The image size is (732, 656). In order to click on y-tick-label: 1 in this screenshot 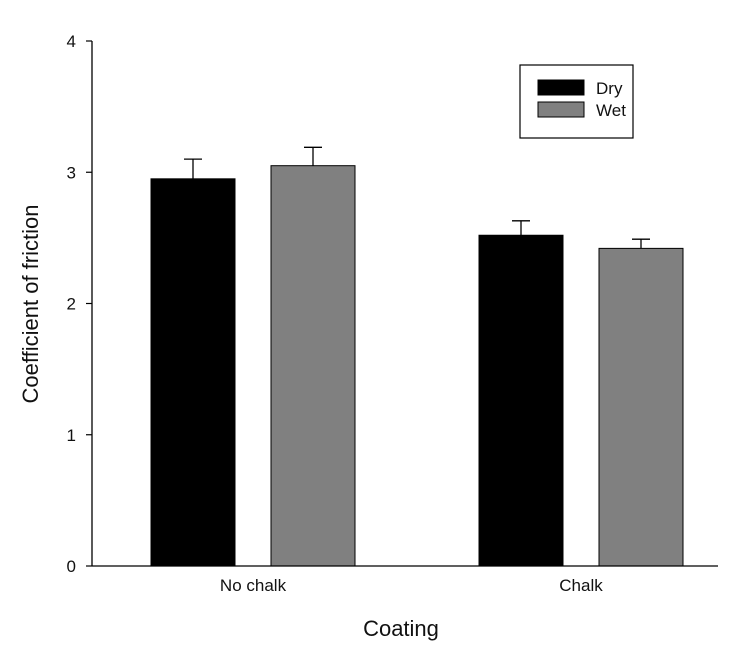, I will do `click(71, 435)`.